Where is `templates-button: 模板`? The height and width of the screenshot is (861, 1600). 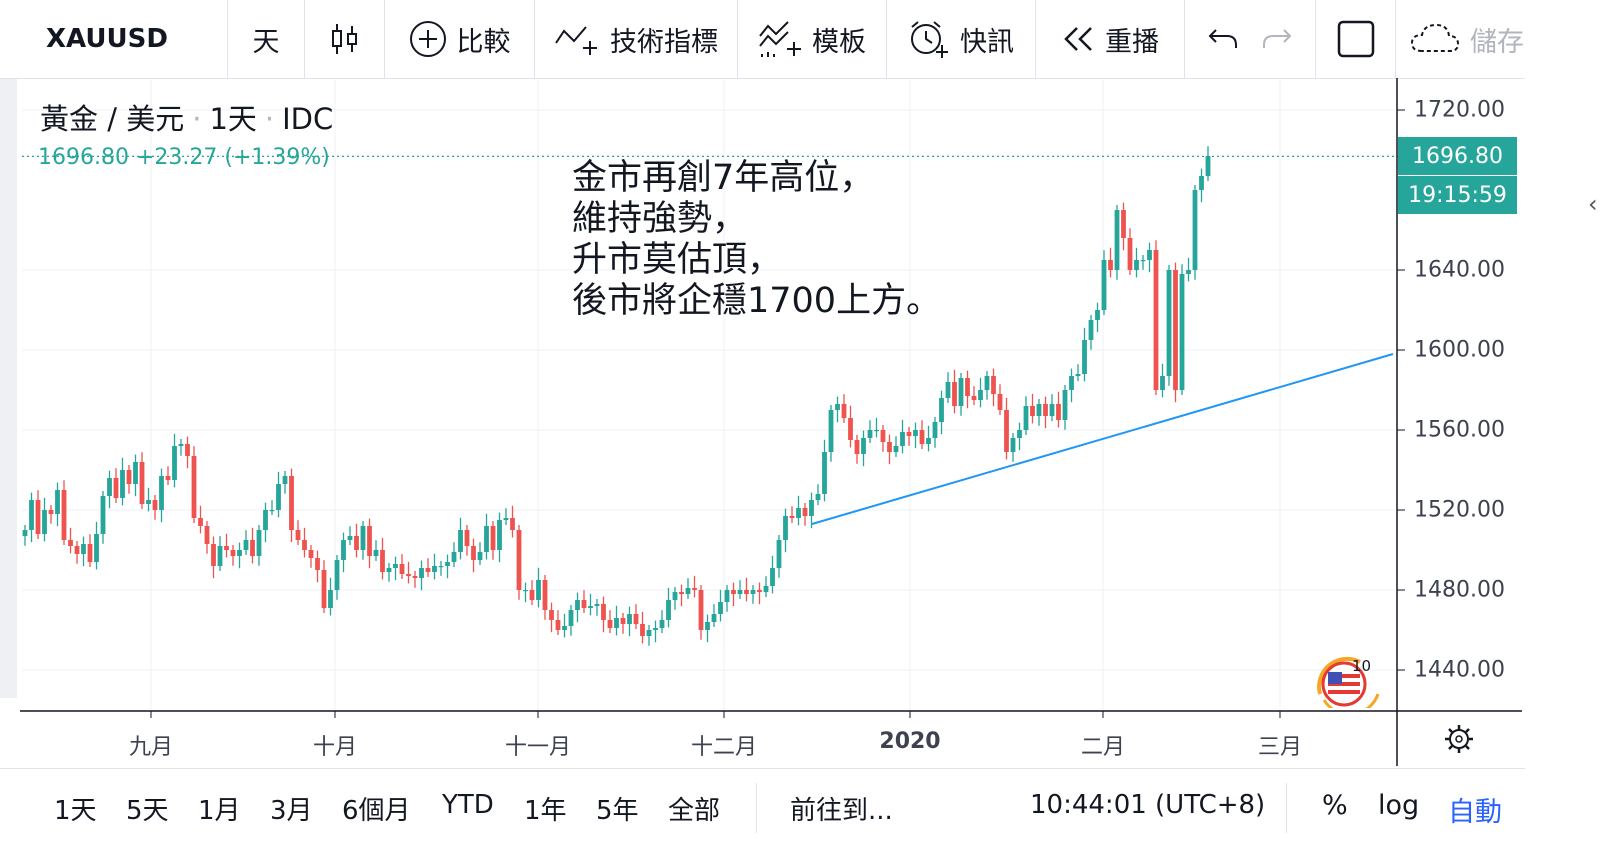
templates-button: 模板 is located at coordinates (812, 39).